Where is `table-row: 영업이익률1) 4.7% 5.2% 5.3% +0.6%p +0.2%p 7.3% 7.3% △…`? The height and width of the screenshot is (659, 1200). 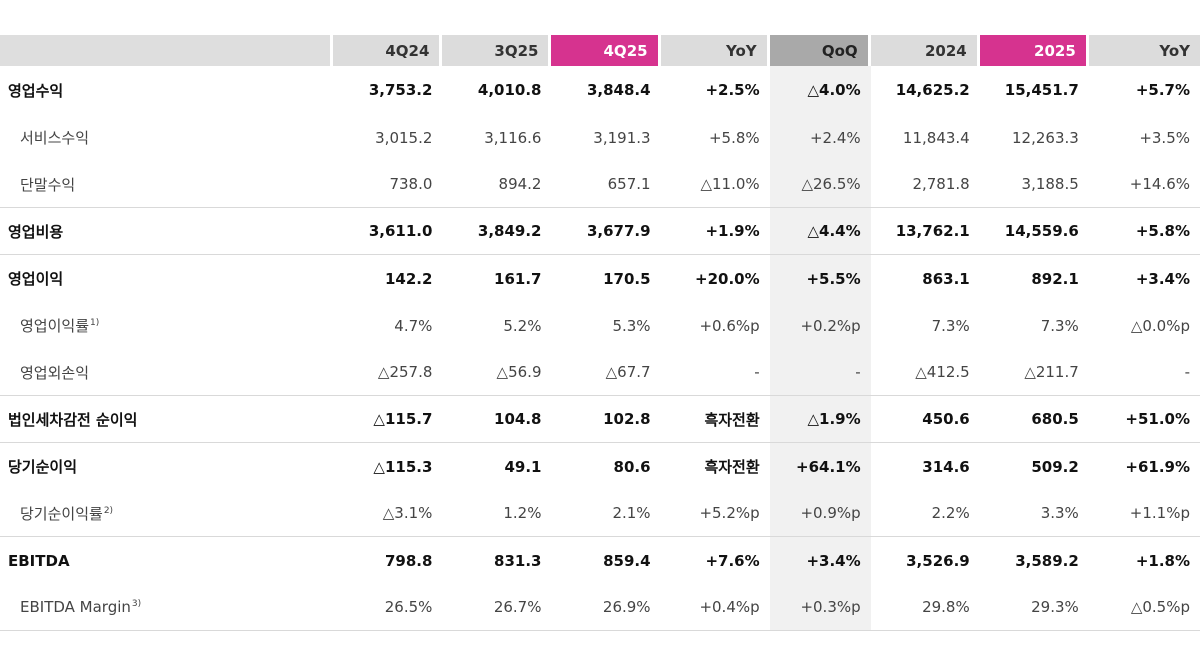
table-row: 영업이익률1) 4.7% 5.2% 5.3% +0.6%p +0.2%p 7.3% 7.3% △… is located at coordinates (600, 325).